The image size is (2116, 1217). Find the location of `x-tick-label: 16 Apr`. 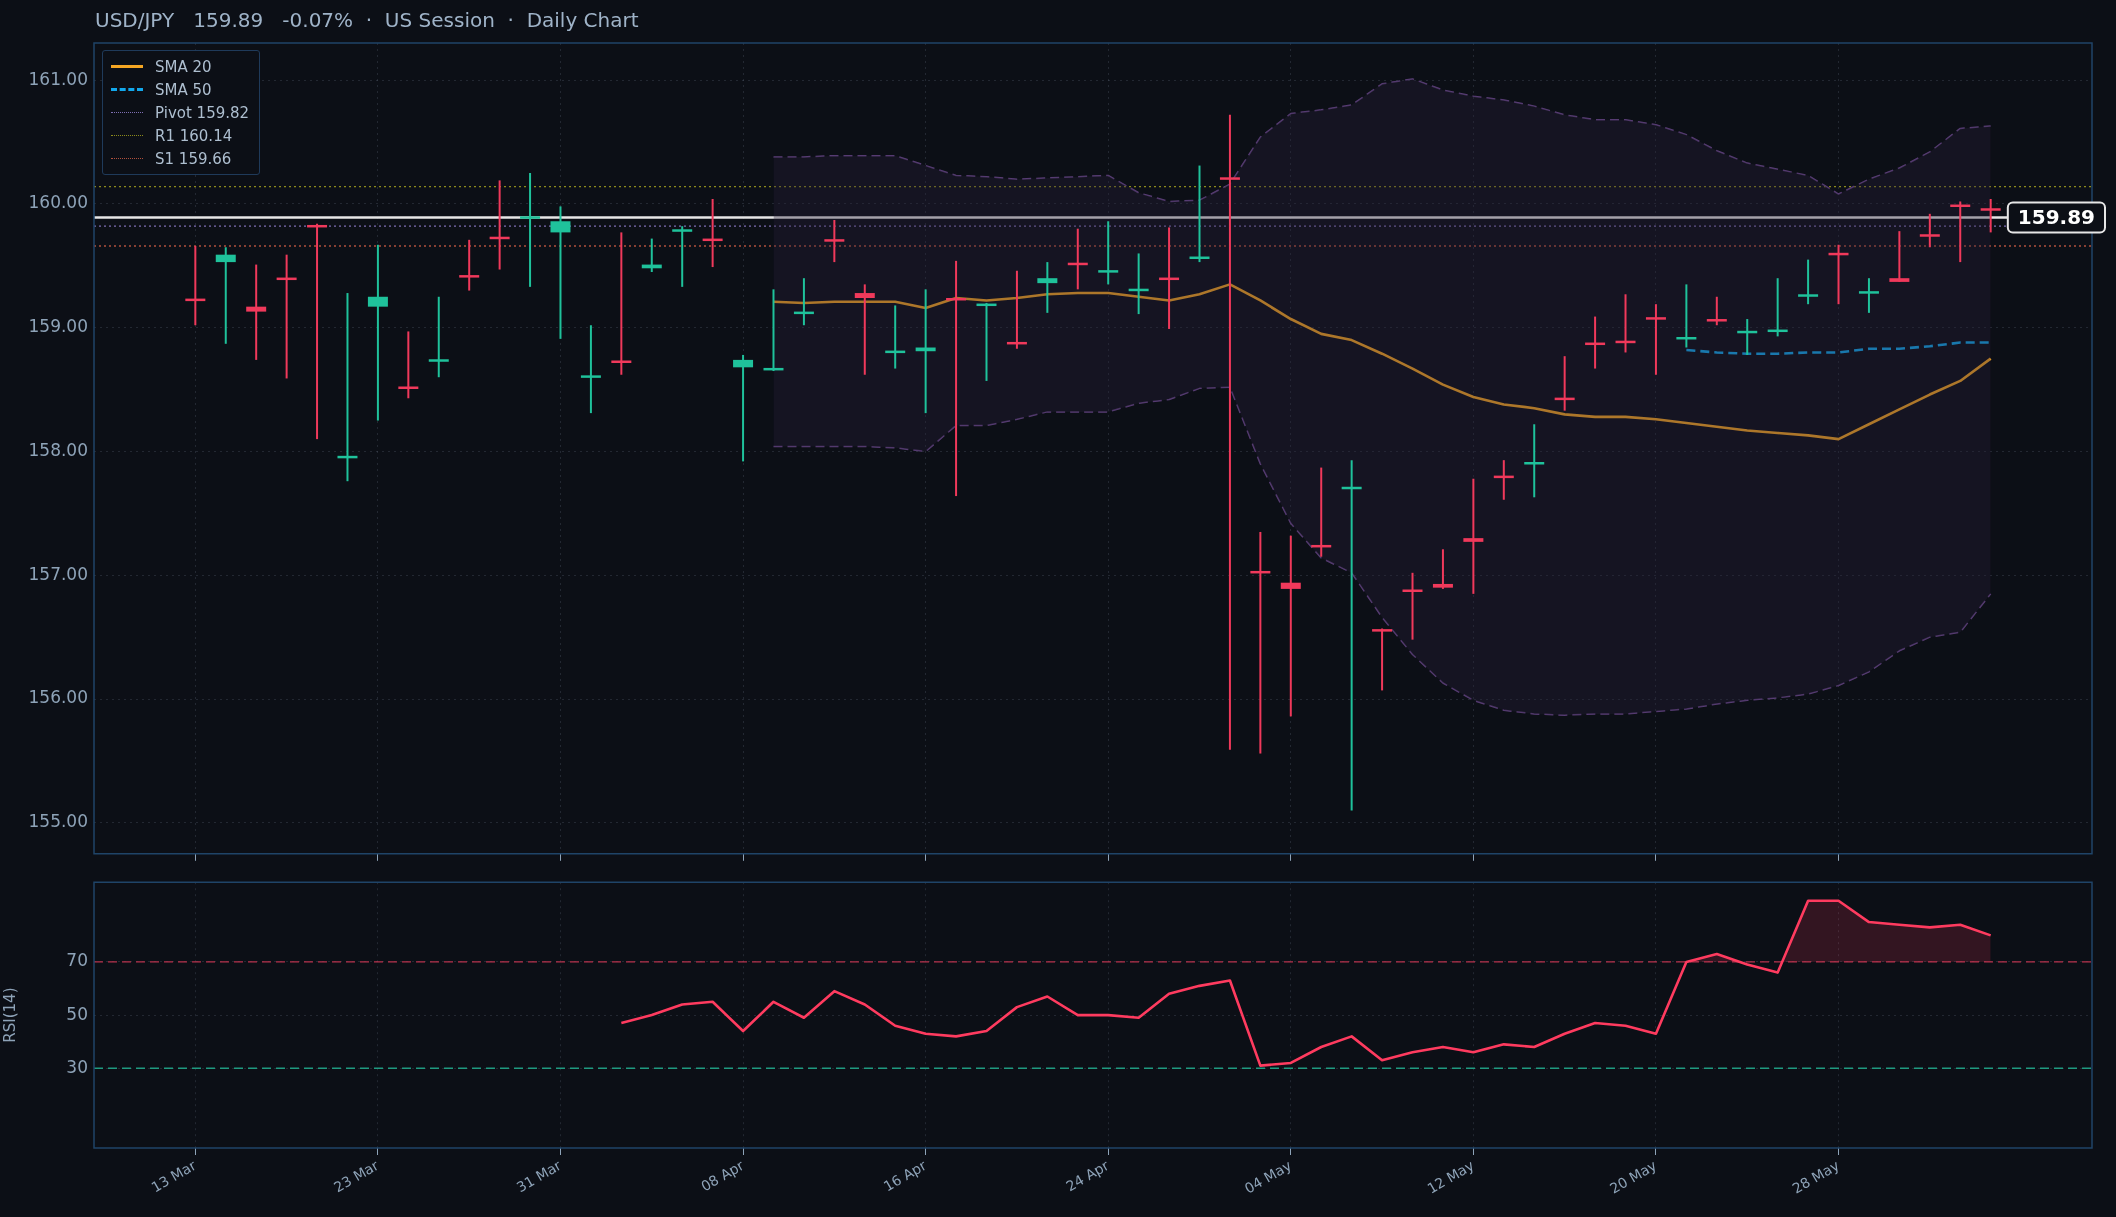

x-tick-label: 16 Apr is located at coordinates (905, 1176).